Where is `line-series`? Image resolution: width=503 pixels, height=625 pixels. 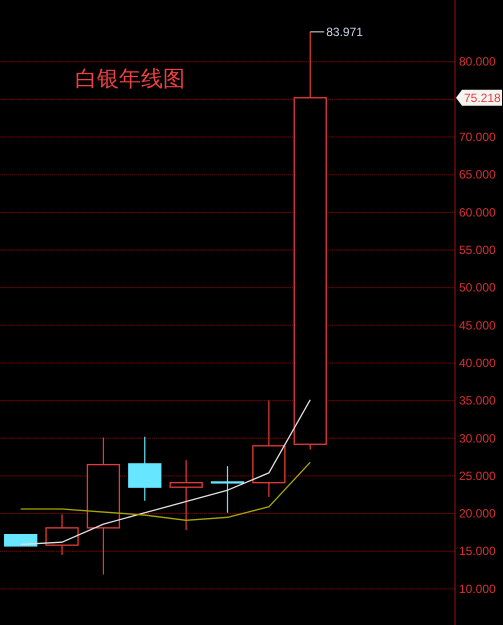 line-series is located at coordinates (165, 491).